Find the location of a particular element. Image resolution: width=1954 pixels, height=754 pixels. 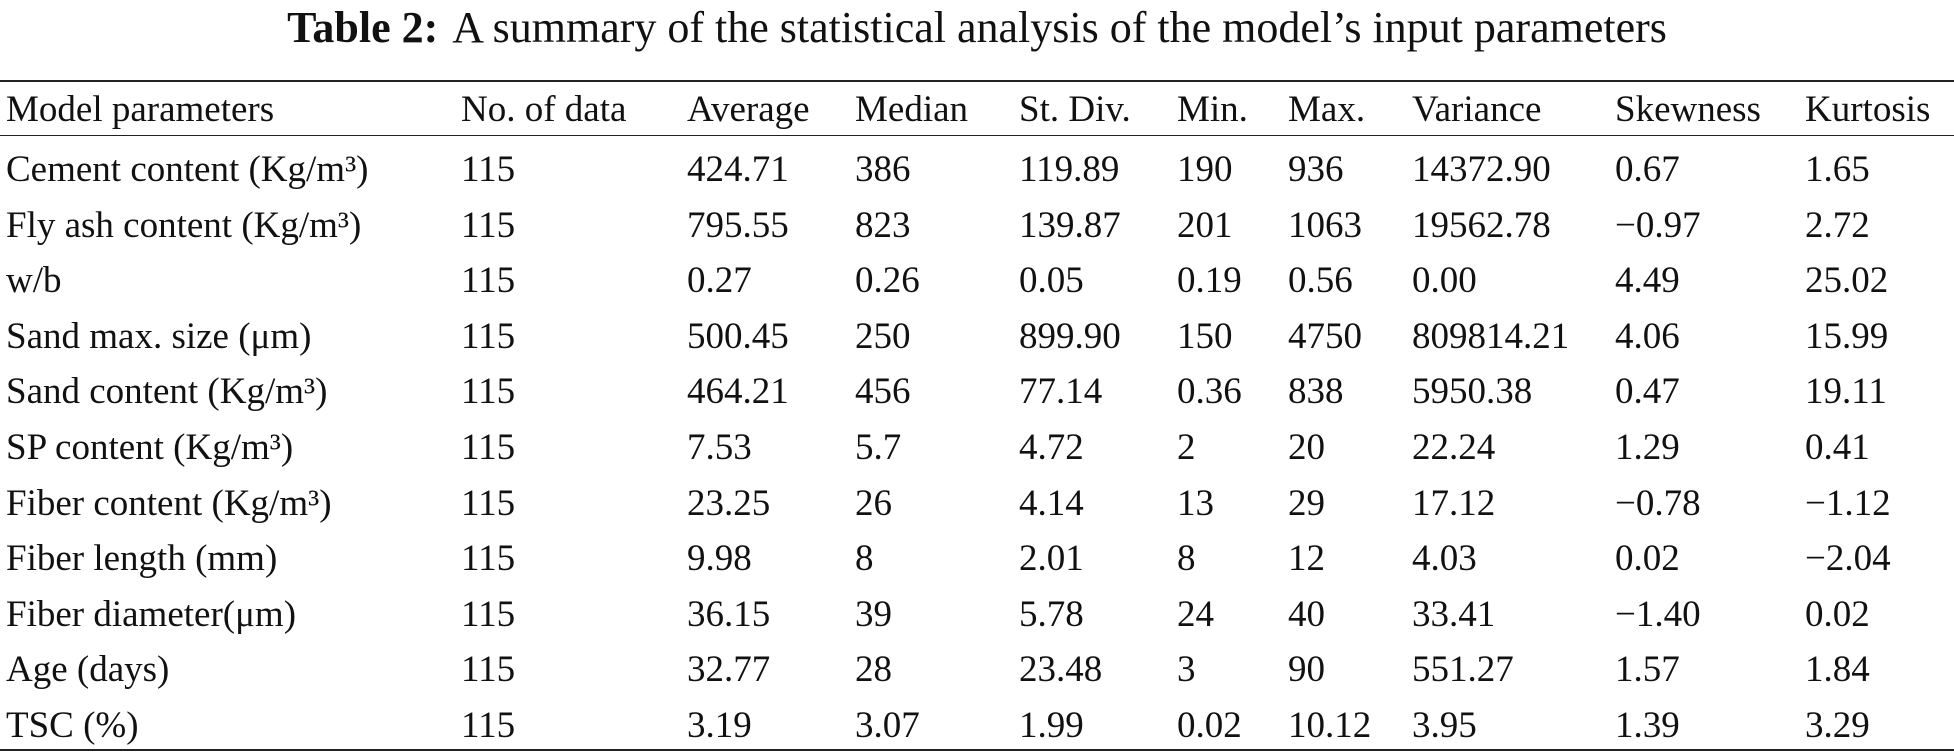

data-cell: 13 is located at coordinates (1195, 503).